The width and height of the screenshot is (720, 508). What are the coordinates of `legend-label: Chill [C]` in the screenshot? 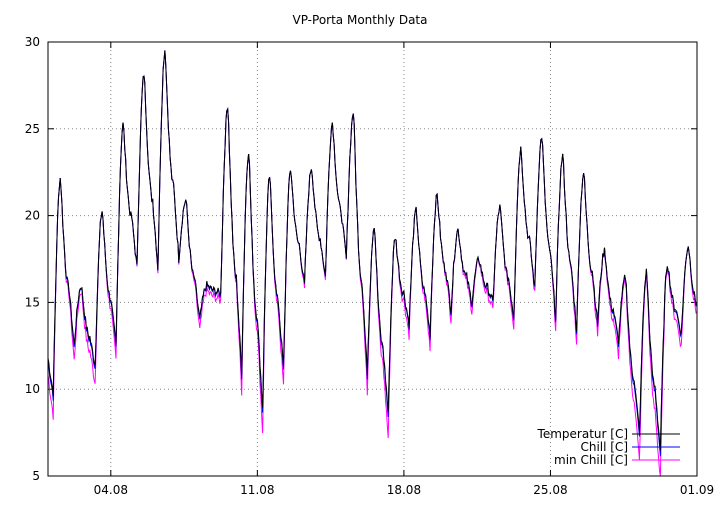 It's located at (604, 447).